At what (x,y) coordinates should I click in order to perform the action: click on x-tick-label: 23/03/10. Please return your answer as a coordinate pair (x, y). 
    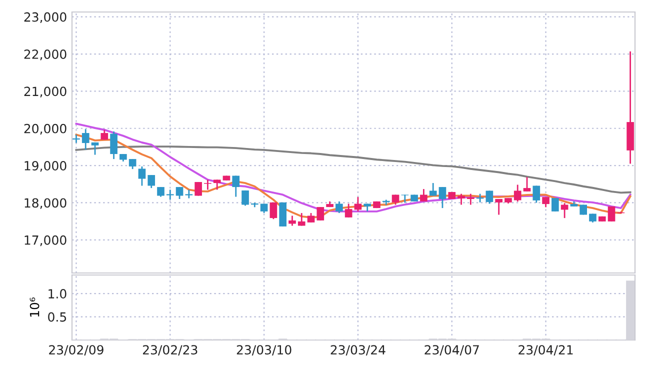
    Looking at the image, I should click on (264, 350).